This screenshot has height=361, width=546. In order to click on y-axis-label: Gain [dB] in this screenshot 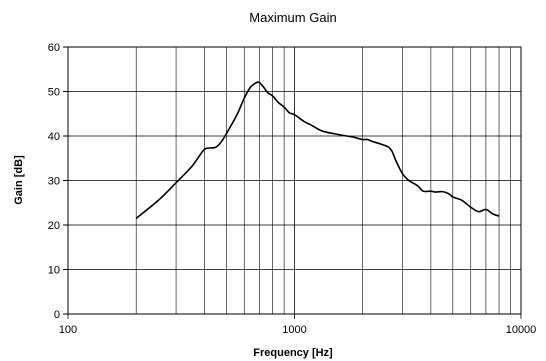, I will do `click(19, 180)`.